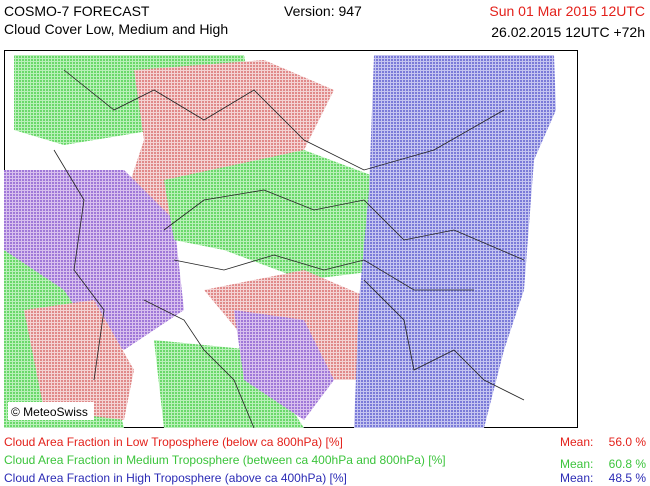 This screenshot has width=650, height=486. I want to click on run-time: 26.02.2015 12UTC +72h, so click(568, 32).